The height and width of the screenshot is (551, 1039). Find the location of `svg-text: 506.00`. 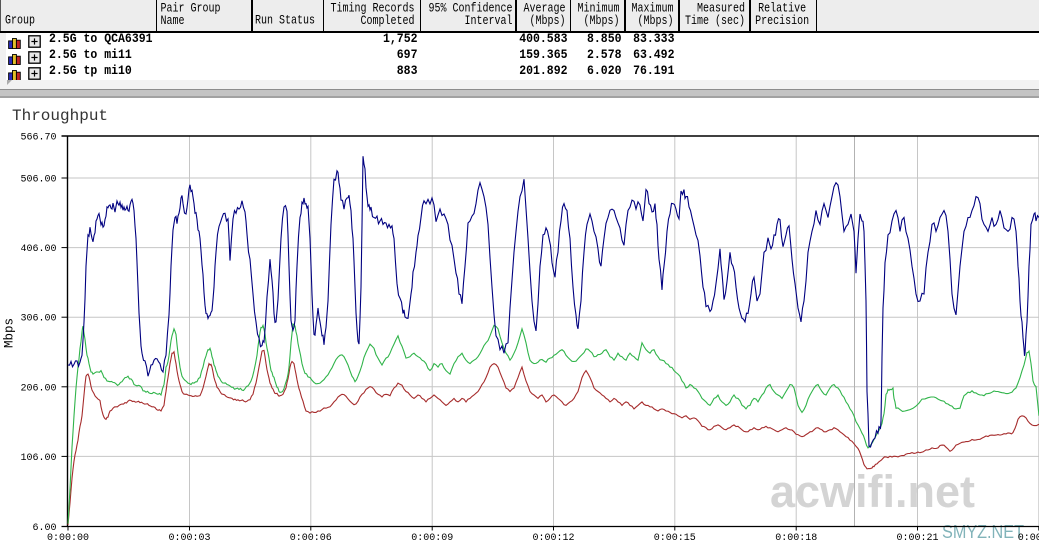

svg-text: 506.00 is located at coordinates (38, 180).